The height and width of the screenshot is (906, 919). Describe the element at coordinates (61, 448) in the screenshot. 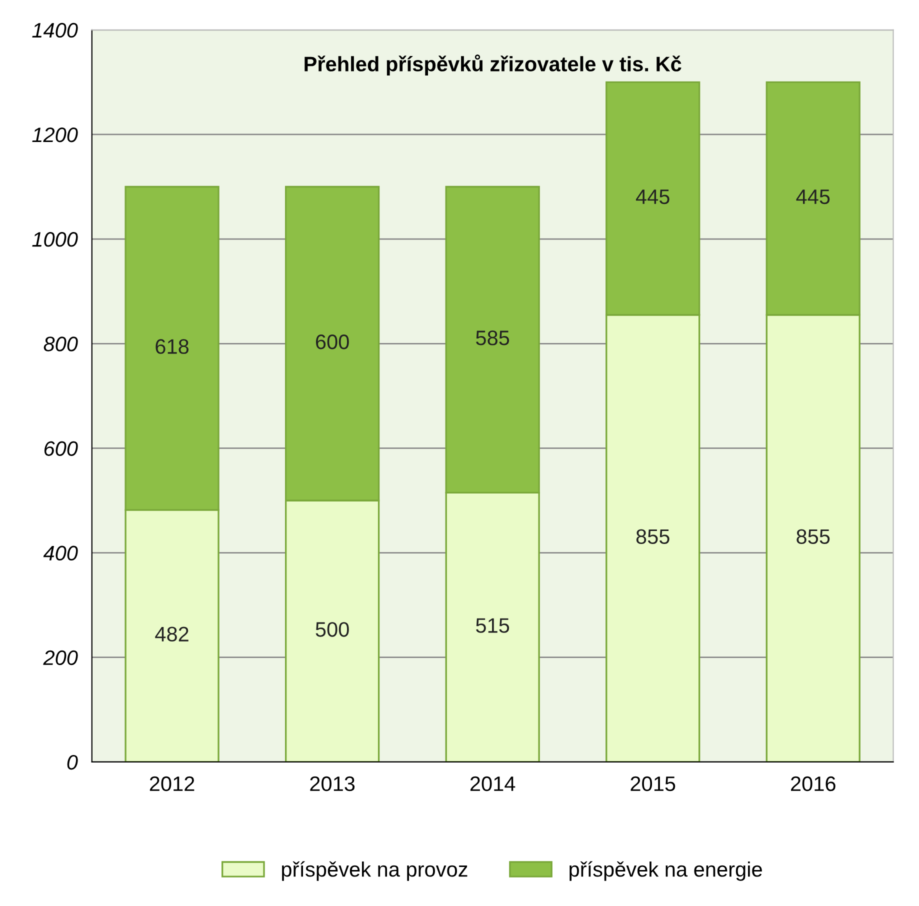

I see `y-tick-label: 600` at that location.